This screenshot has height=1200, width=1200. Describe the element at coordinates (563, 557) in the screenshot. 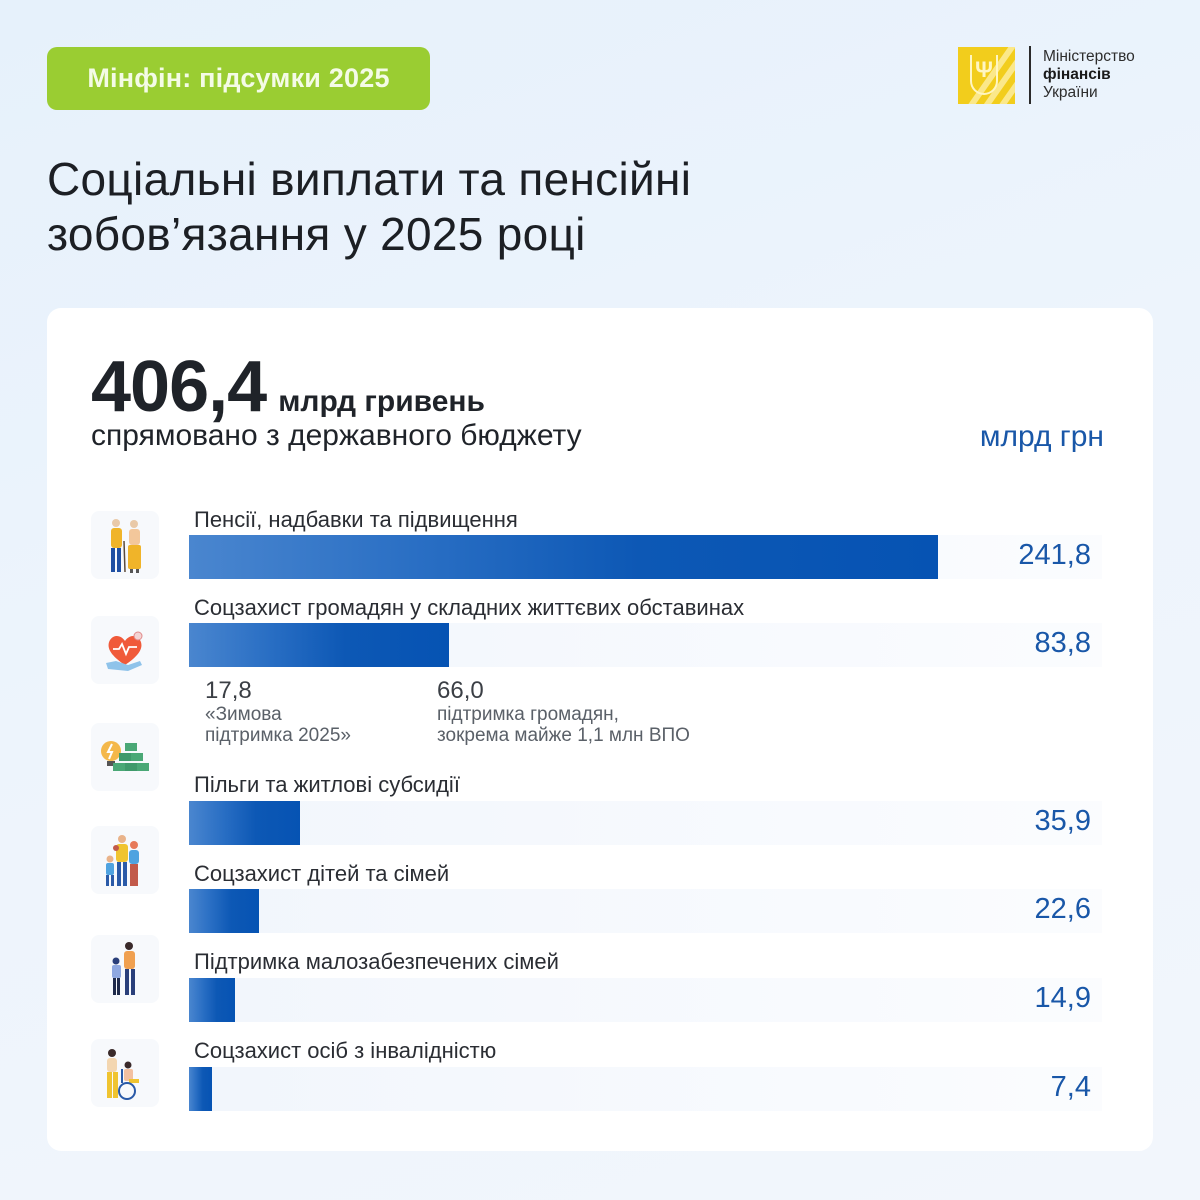

I see `bar-pensions` at that location.